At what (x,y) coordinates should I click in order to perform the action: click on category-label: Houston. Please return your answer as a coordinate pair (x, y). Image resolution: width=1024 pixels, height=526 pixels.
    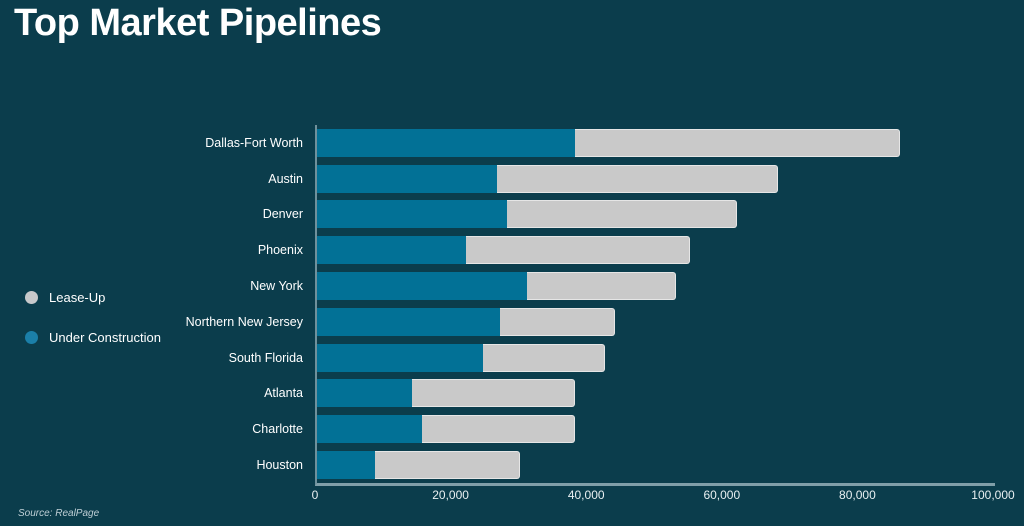
    Looking at the image, I should click on (279, 465).